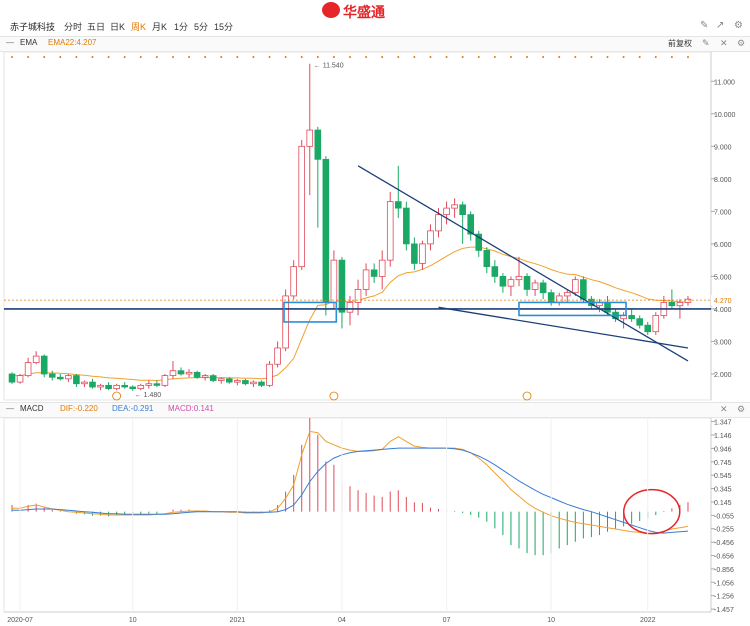  Describe the element at coordinates (181, 27) in the screenshot. I see `tab-1min: 1分` at that location.